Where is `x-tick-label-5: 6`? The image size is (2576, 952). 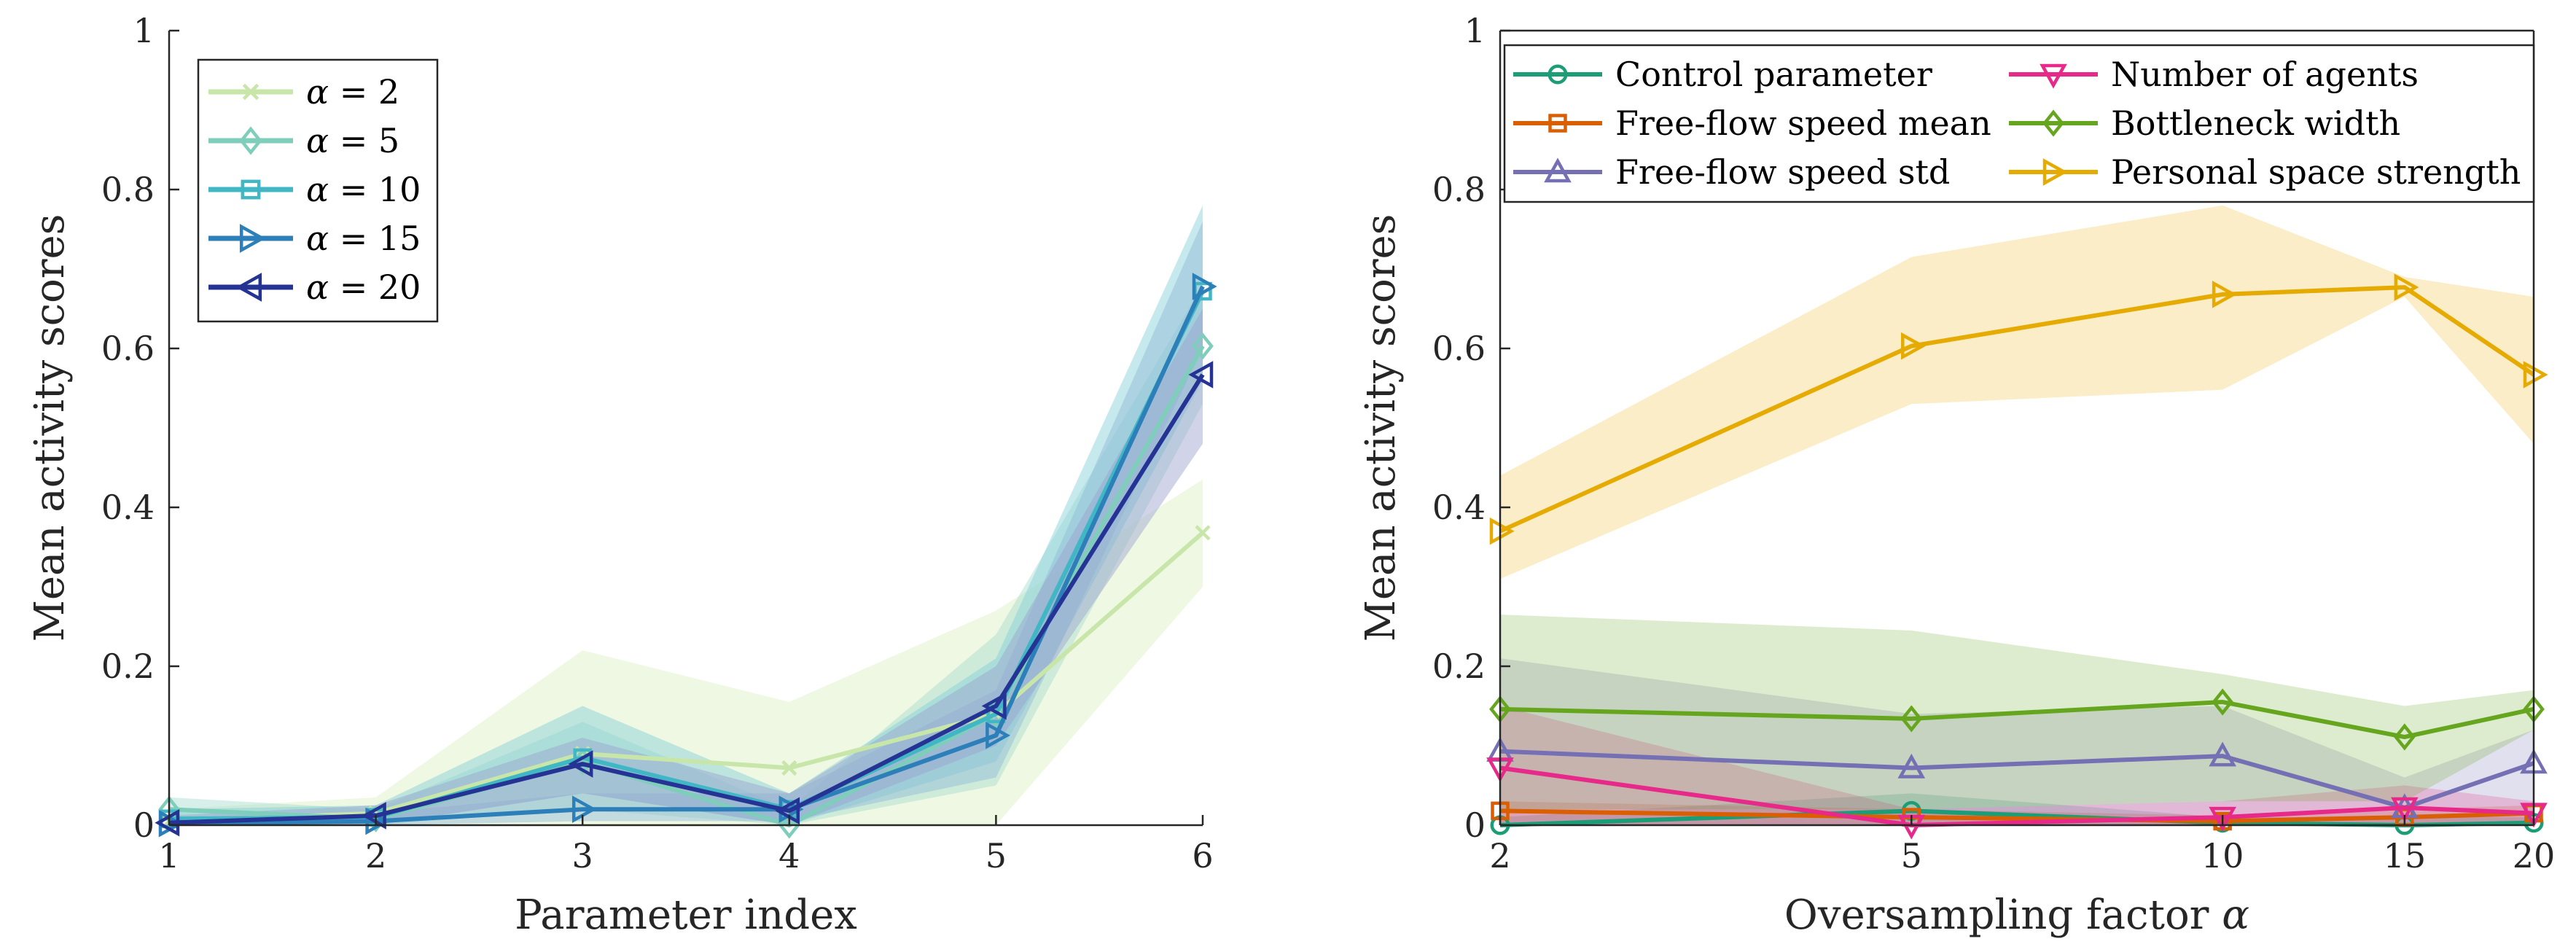 x-tick-label-5: 6 is located at coordinates (1202, 855).